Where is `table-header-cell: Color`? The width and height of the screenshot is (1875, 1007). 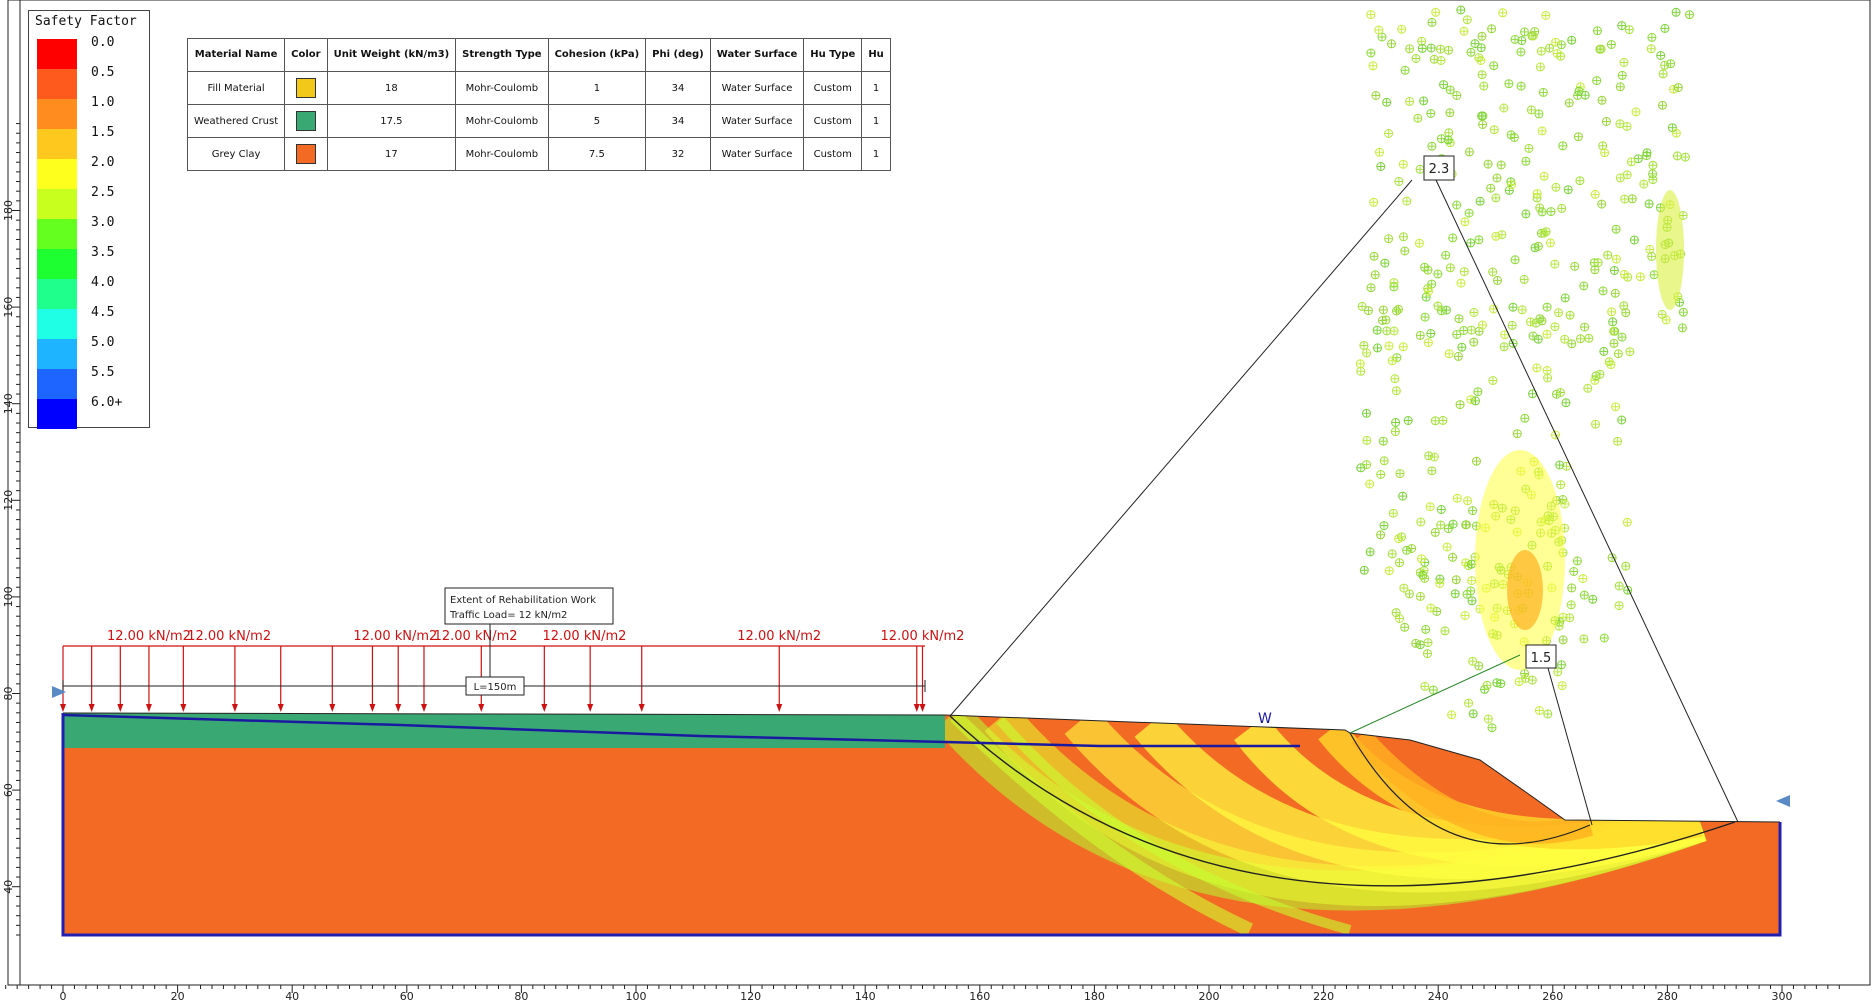
table-header-cell: Color is located at coordinates (306, 55).